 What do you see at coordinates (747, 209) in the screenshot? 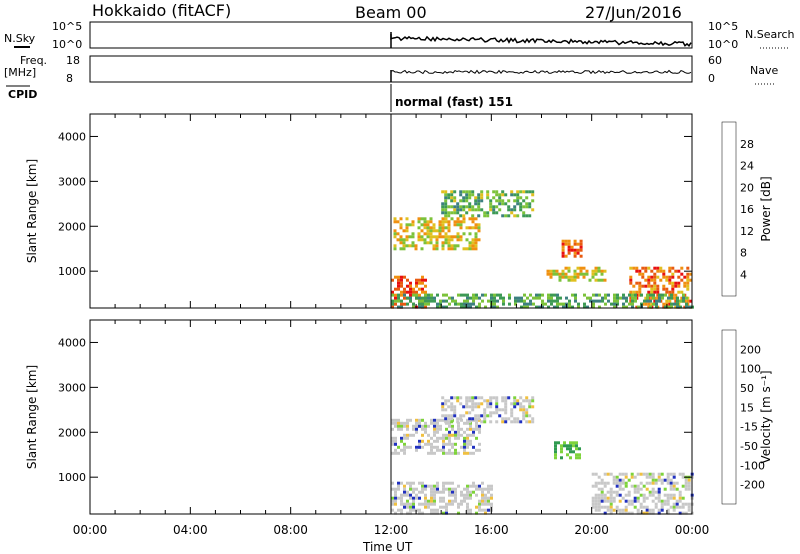
I see `colorbar-tick-label: 16` at bounding box center [747, 209].